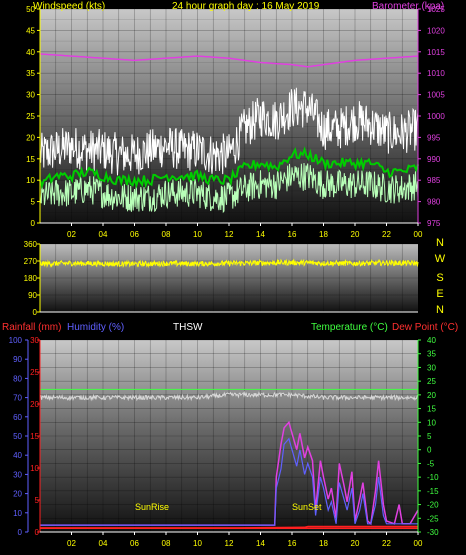 The height and width of the screenshot is (555, 466). Describe the element at coordinates (439, 278) in the screenshot. I see `compass-letter-s: S` at that location.